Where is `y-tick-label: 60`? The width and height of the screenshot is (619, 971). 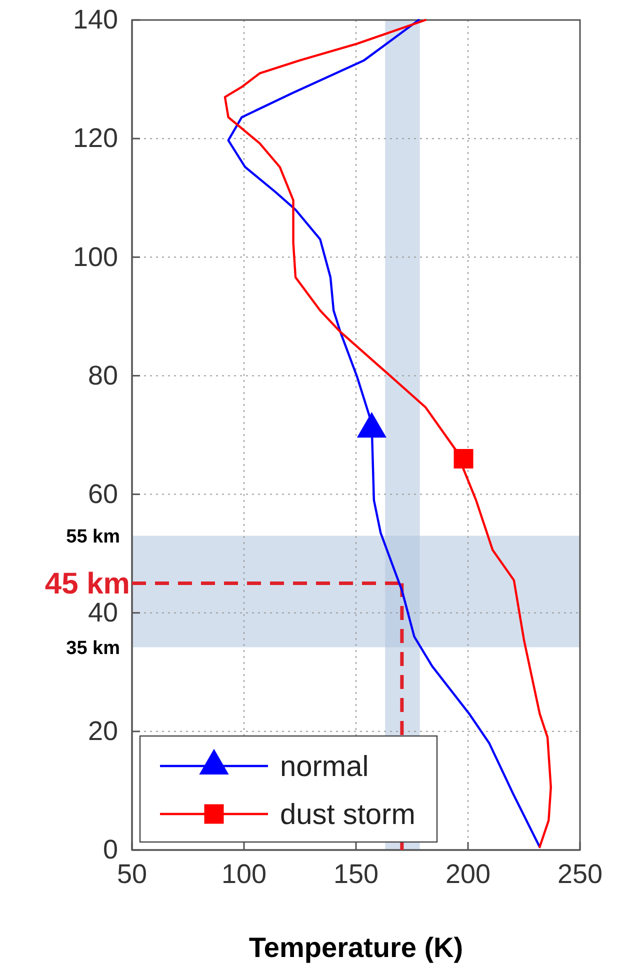 y-tick-label: 60 is located at coordinates (103, 493).